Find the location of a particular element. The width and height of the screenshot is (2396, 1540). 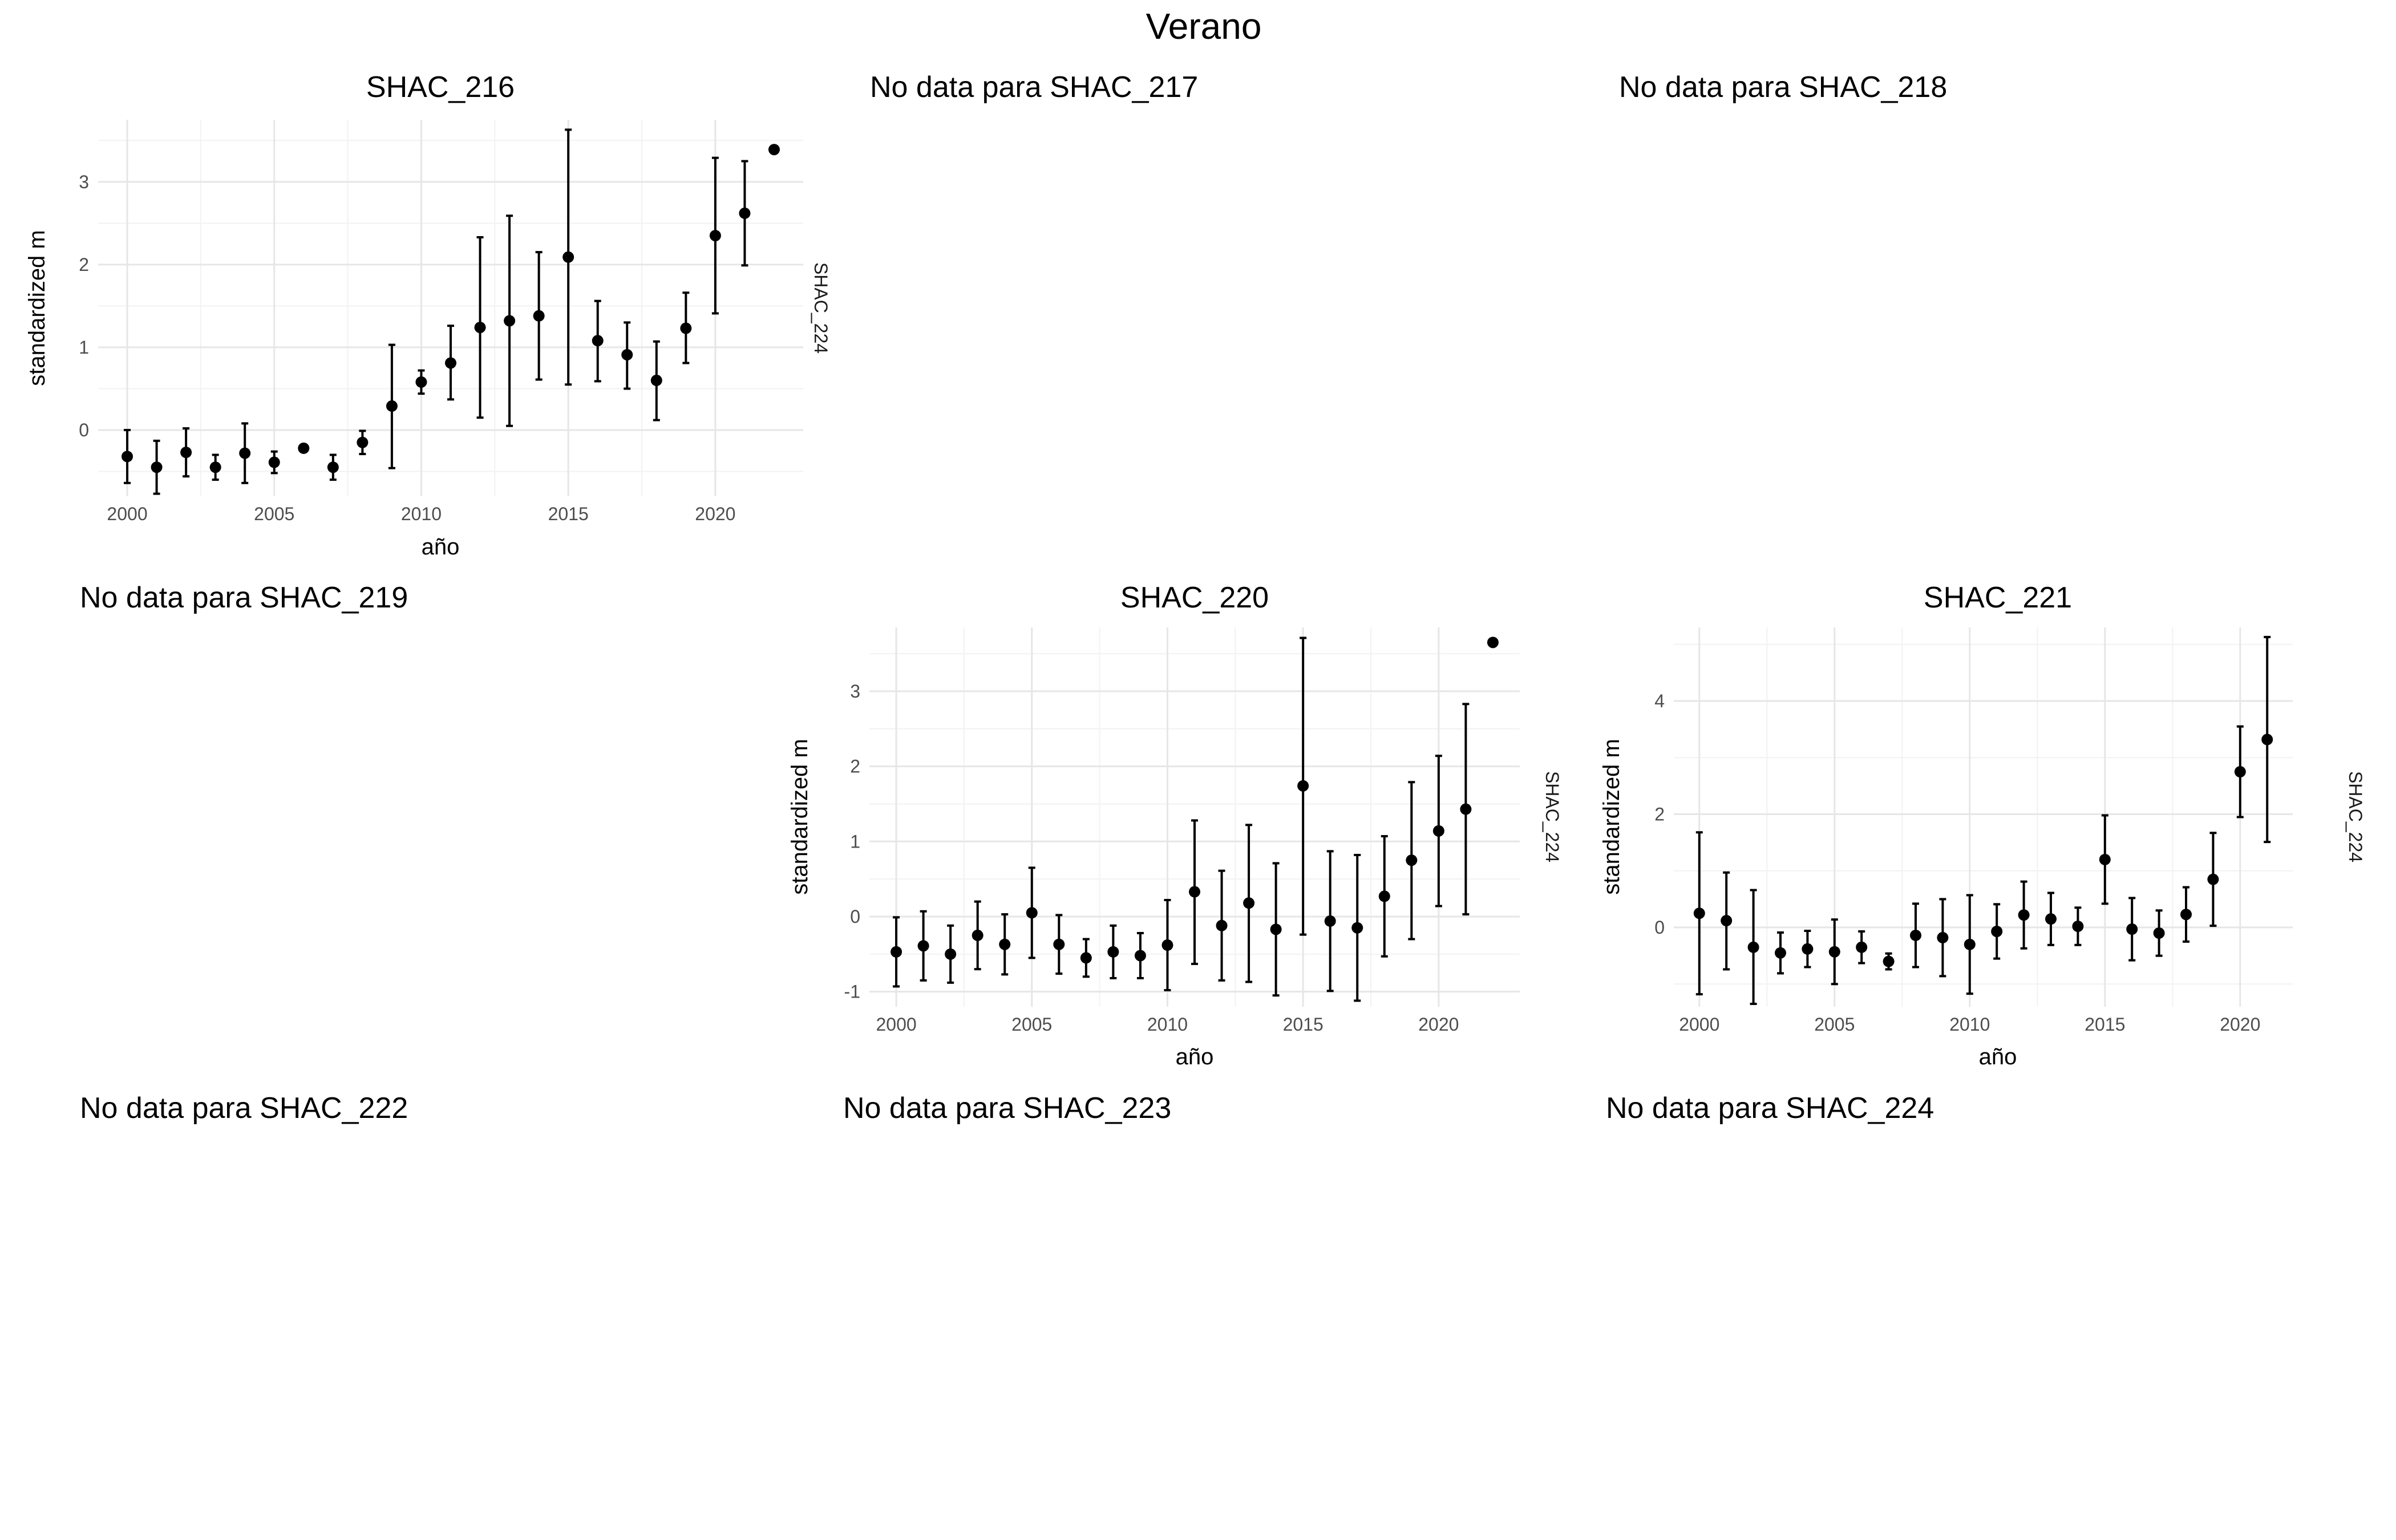

empty-panel-shac-224: No data para SHAC_224 is located at coordinates (1770, 1109).